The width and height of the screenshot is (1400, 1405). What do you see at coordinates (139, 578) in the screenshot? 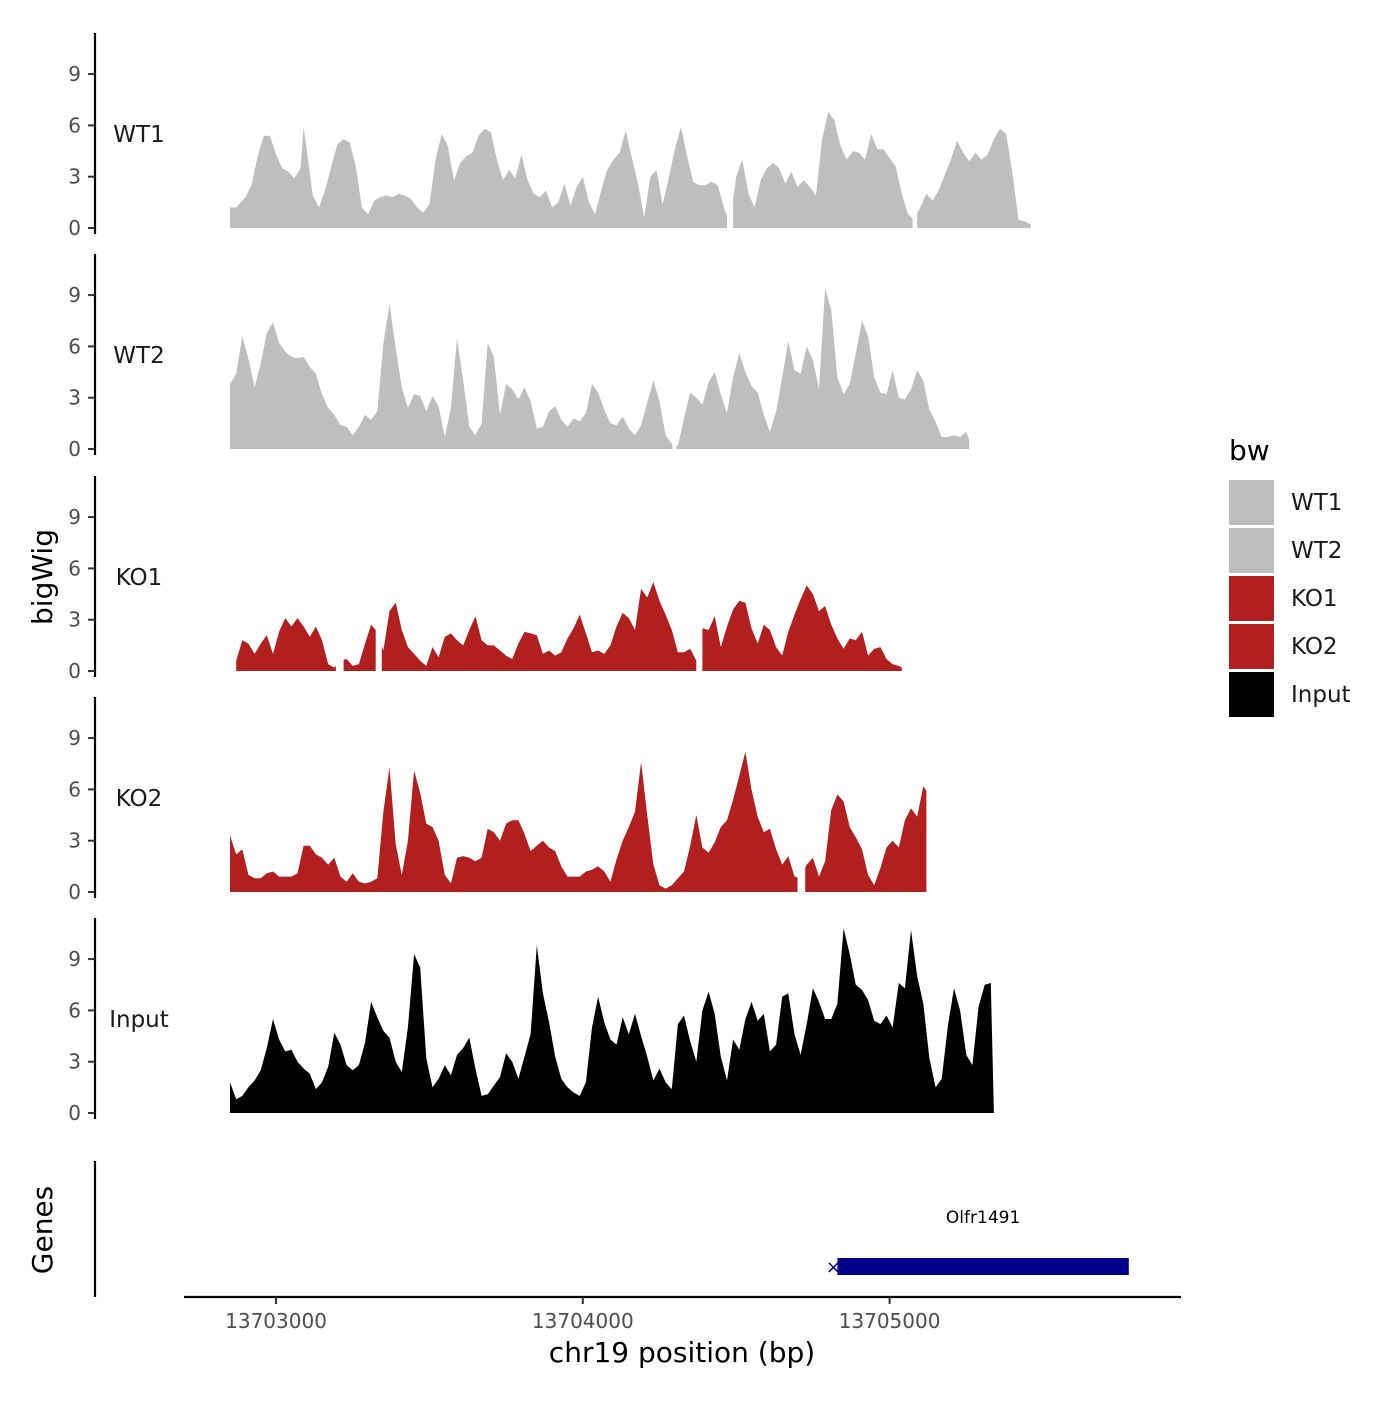
I see `track-label: KO1` at bounding box center [139, 578].